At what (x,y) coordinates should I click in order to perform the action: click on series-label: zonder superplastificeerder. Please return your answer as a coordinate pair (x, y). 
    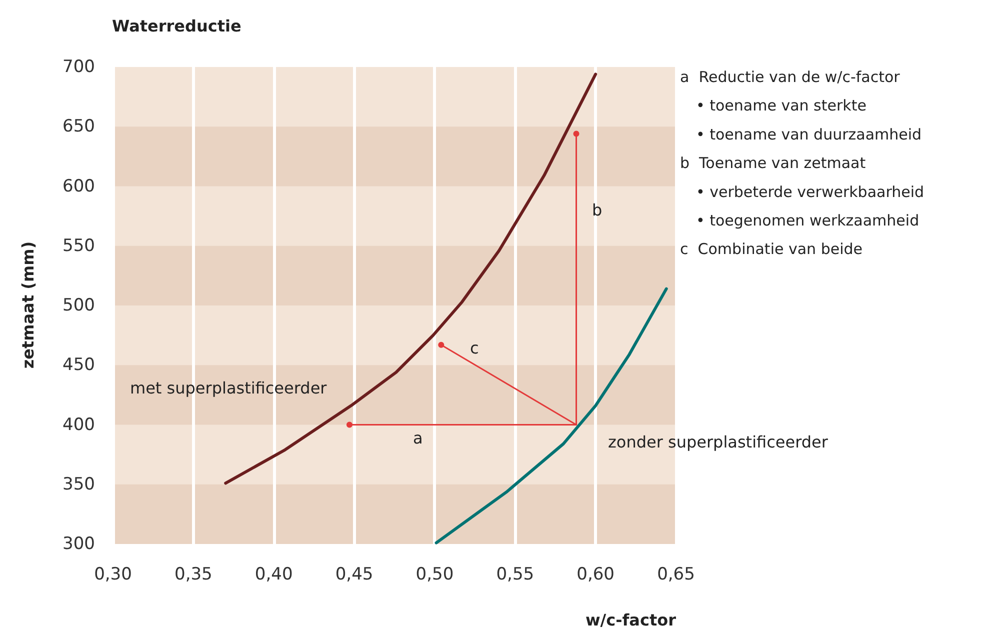
    Looking at the image, I should click on (718, 442).